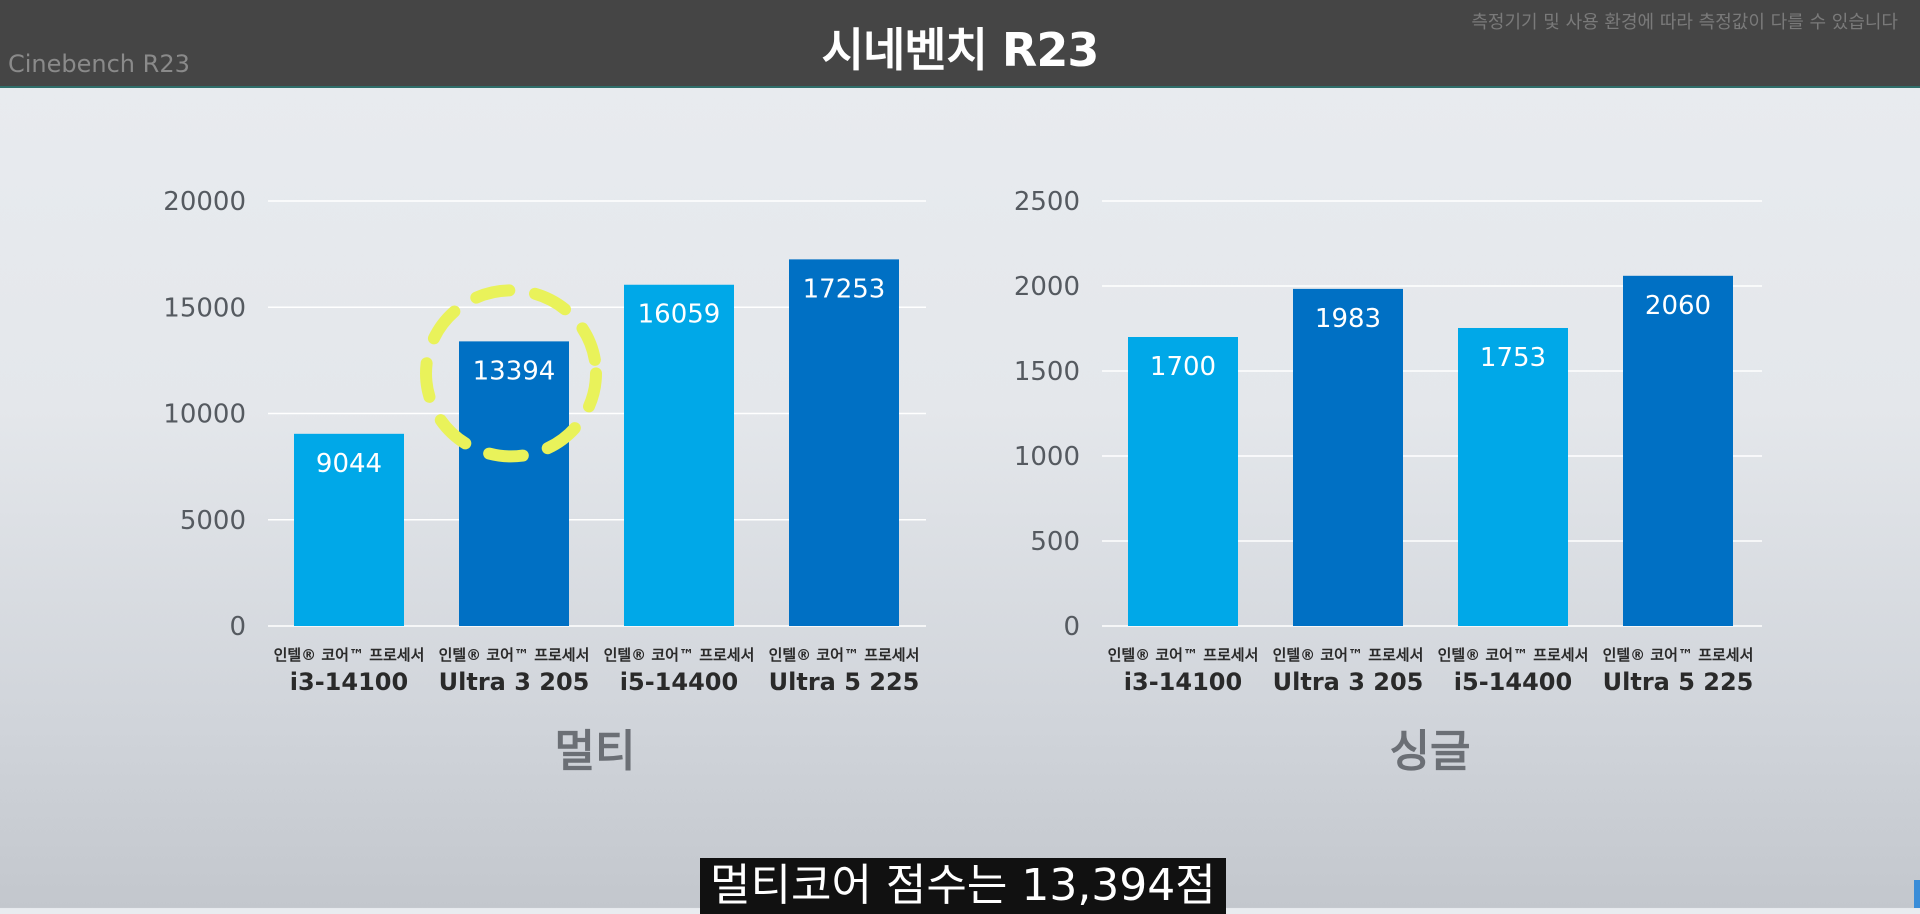 The image size is (1920, 914). Describe the element at coordinates (213, 521) in the screenshot. I see `y-tick-label: 5000` at that location.